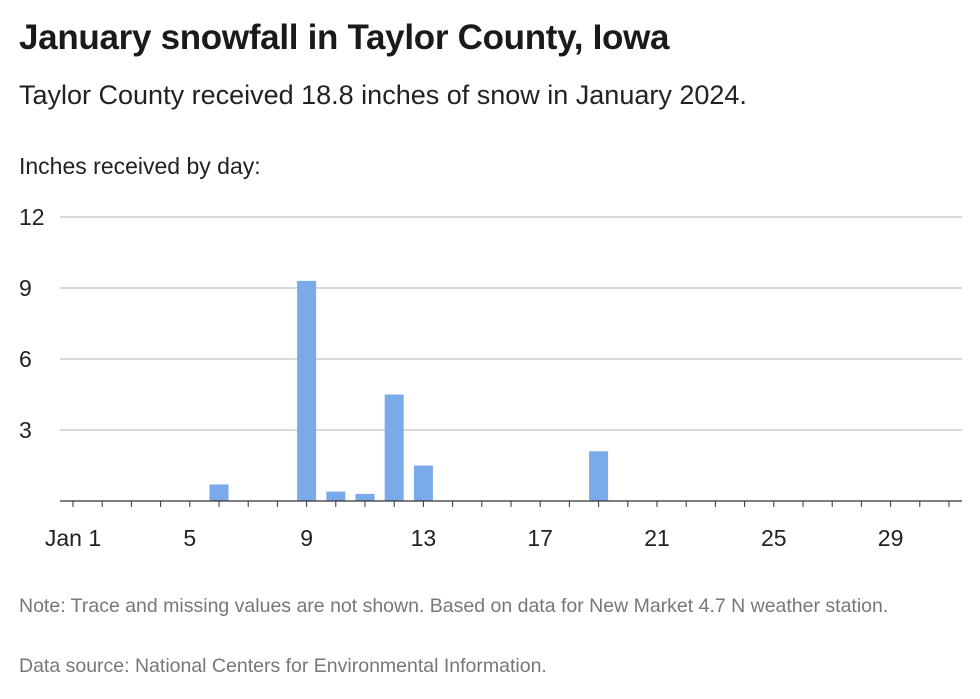  I want to click on chart-title: January snowfall in Taylor County, Iowa, so click(344, 37).